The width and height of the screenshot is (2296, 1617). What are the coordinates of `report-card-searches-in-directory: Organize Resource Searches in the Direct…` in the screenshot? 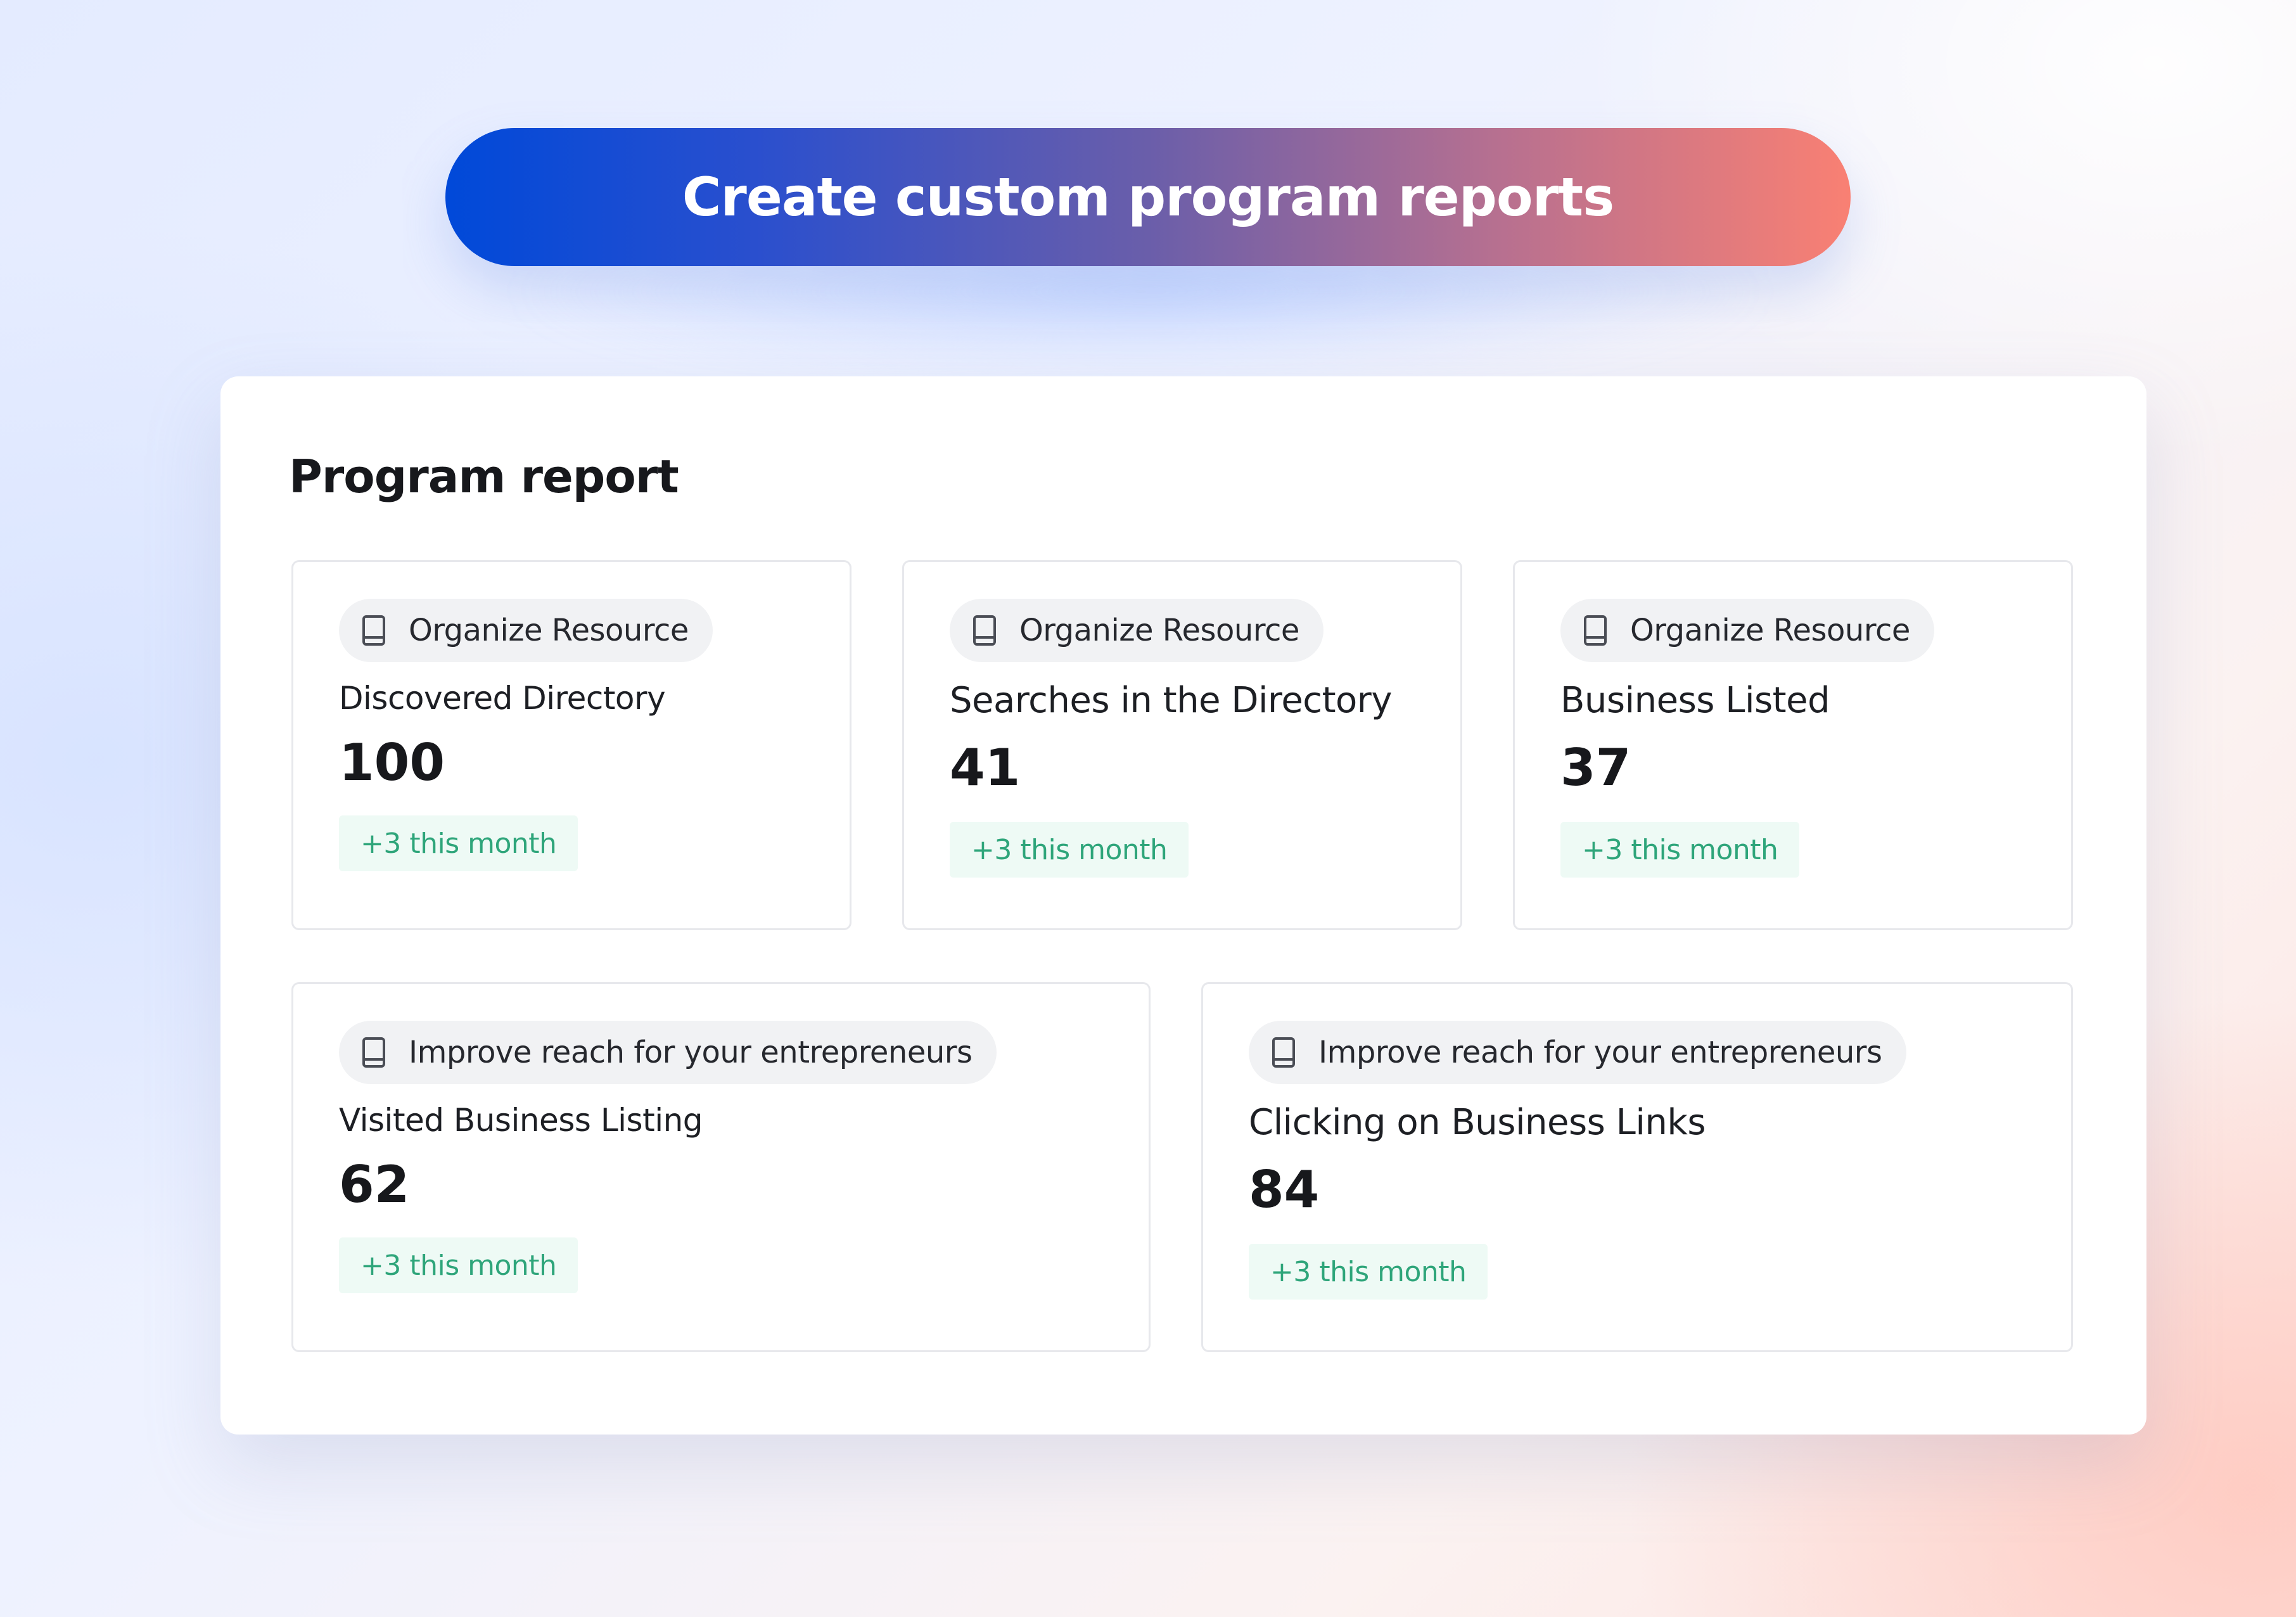 It's located at (1182, 745).